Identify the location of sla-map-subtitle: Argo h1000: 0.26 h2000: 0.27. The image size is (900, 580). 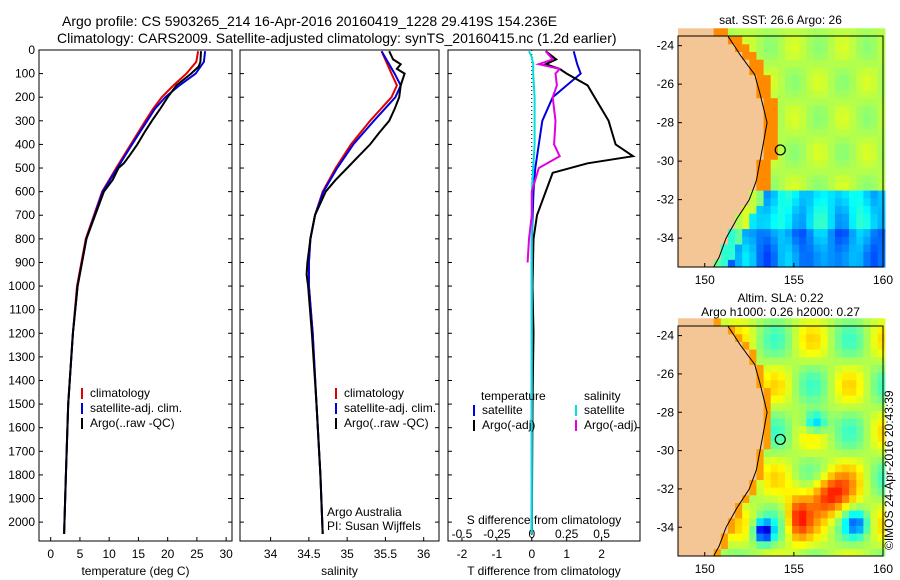
(780, 312).